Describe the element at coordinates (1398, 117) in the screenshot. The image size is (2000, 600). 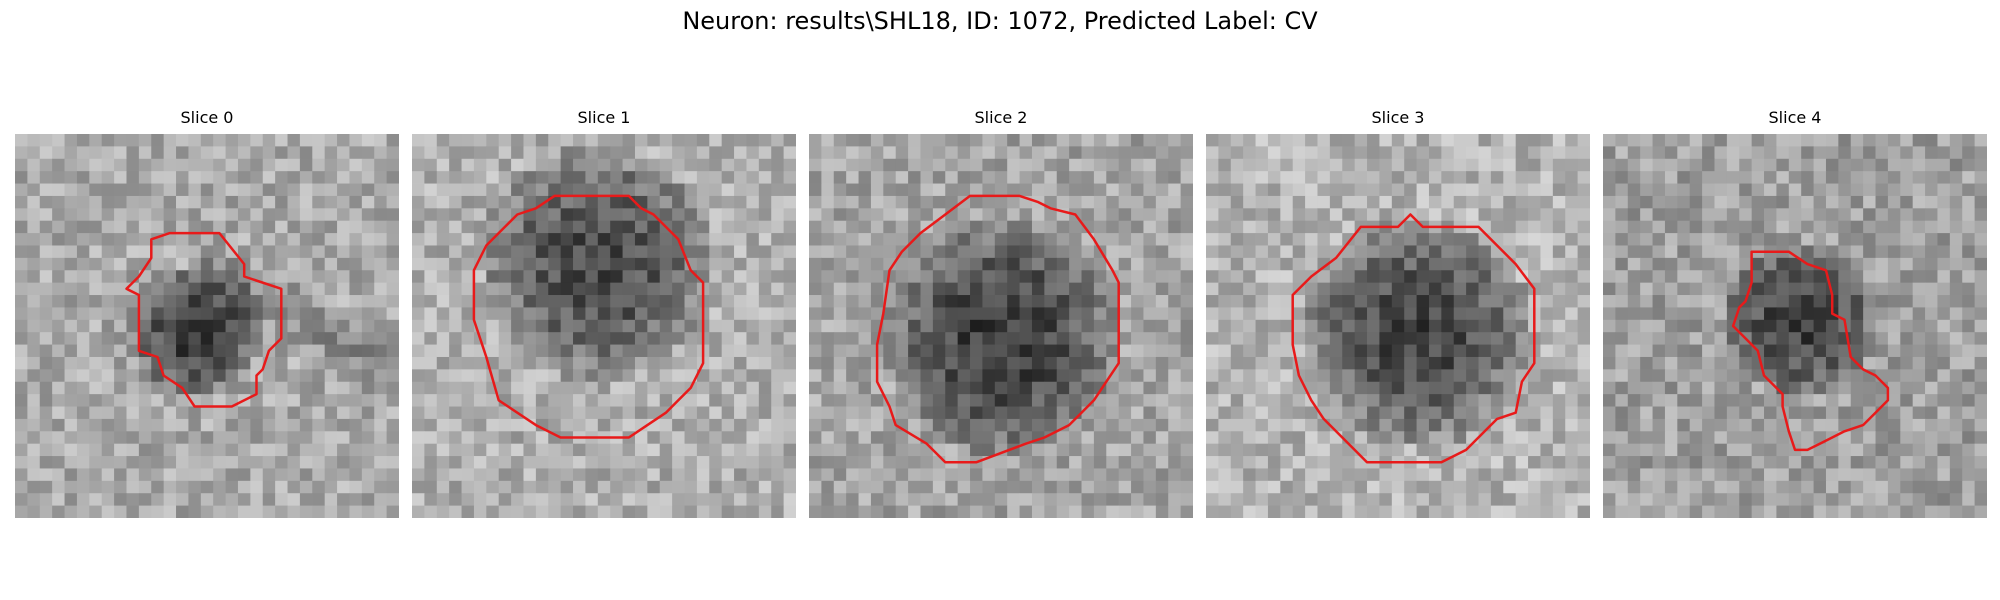
I see `panel-title: Slice 3` at that location.